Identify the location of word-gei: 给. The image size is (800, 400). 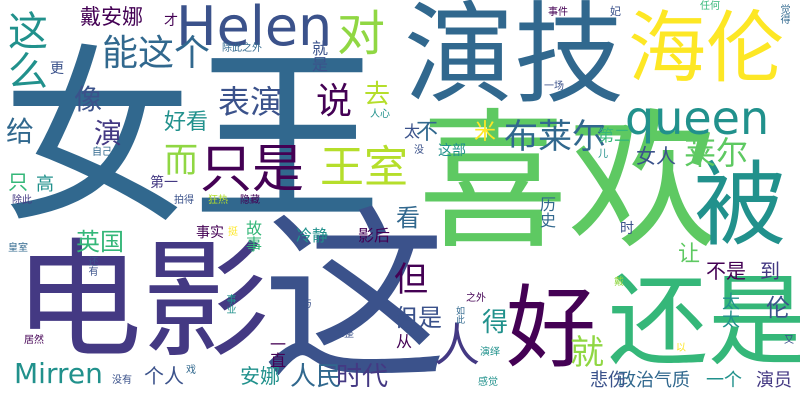
(20, 131).